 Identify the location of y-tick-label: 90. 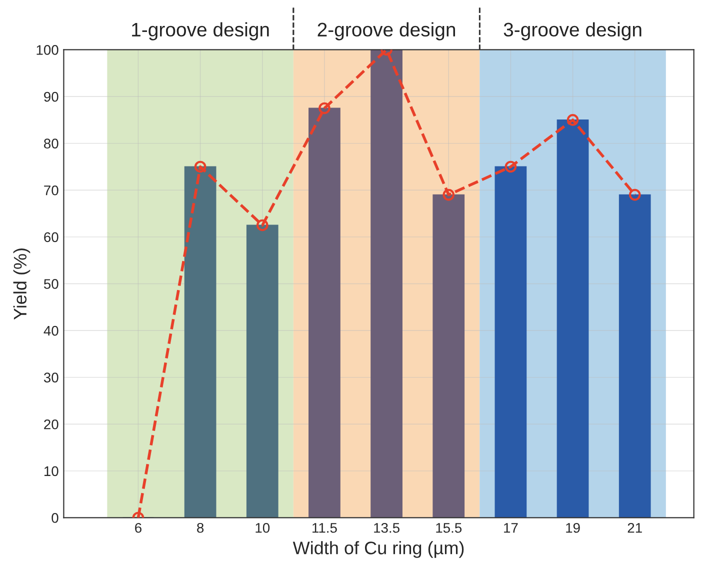
(51, 97).